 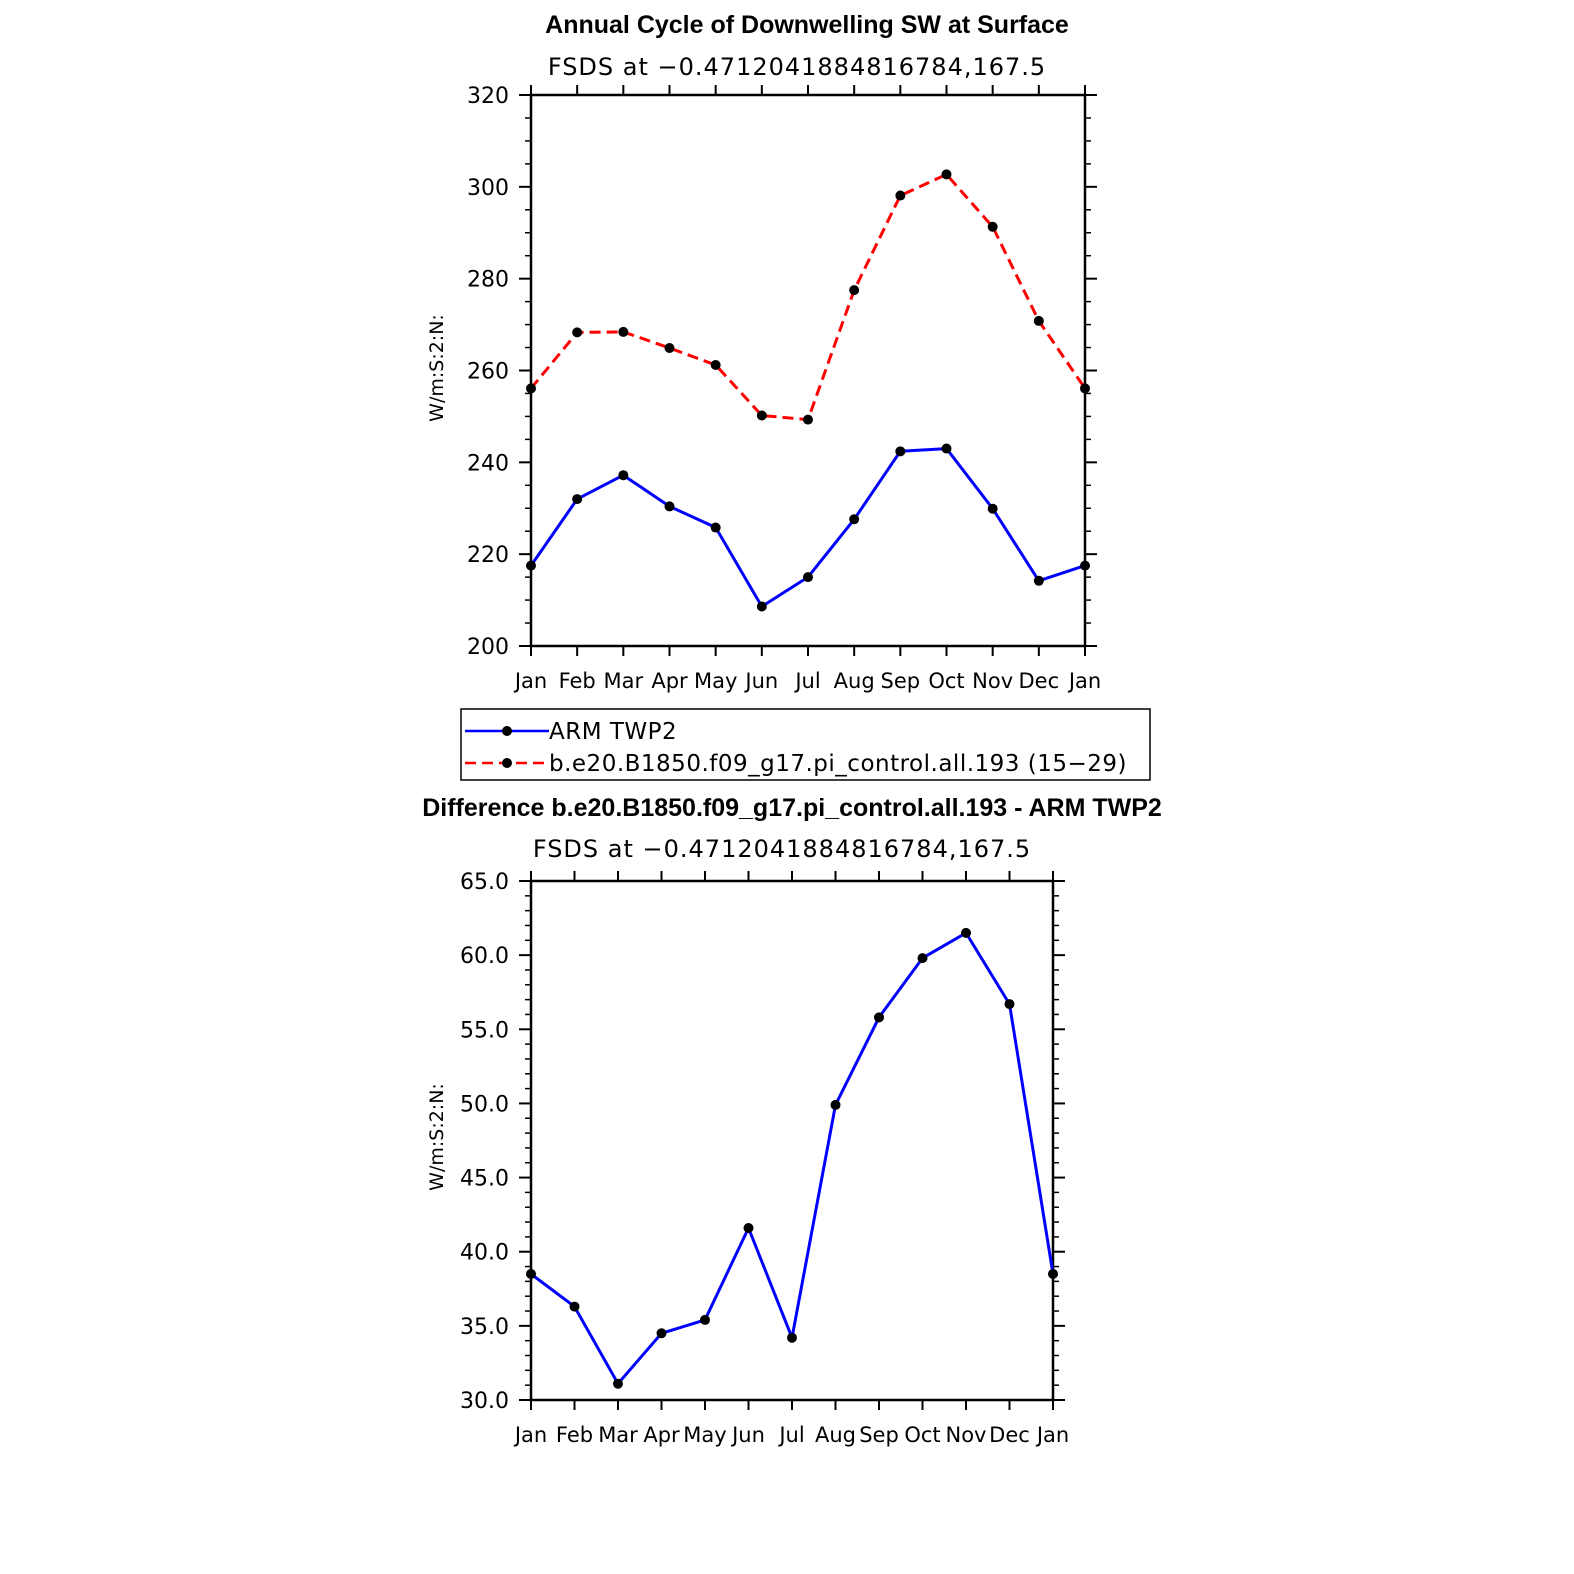 What do you see at coordinates (488, 647) in the screenshot?
I see `y-tick-label: 200` at bounding box center [488, 647].